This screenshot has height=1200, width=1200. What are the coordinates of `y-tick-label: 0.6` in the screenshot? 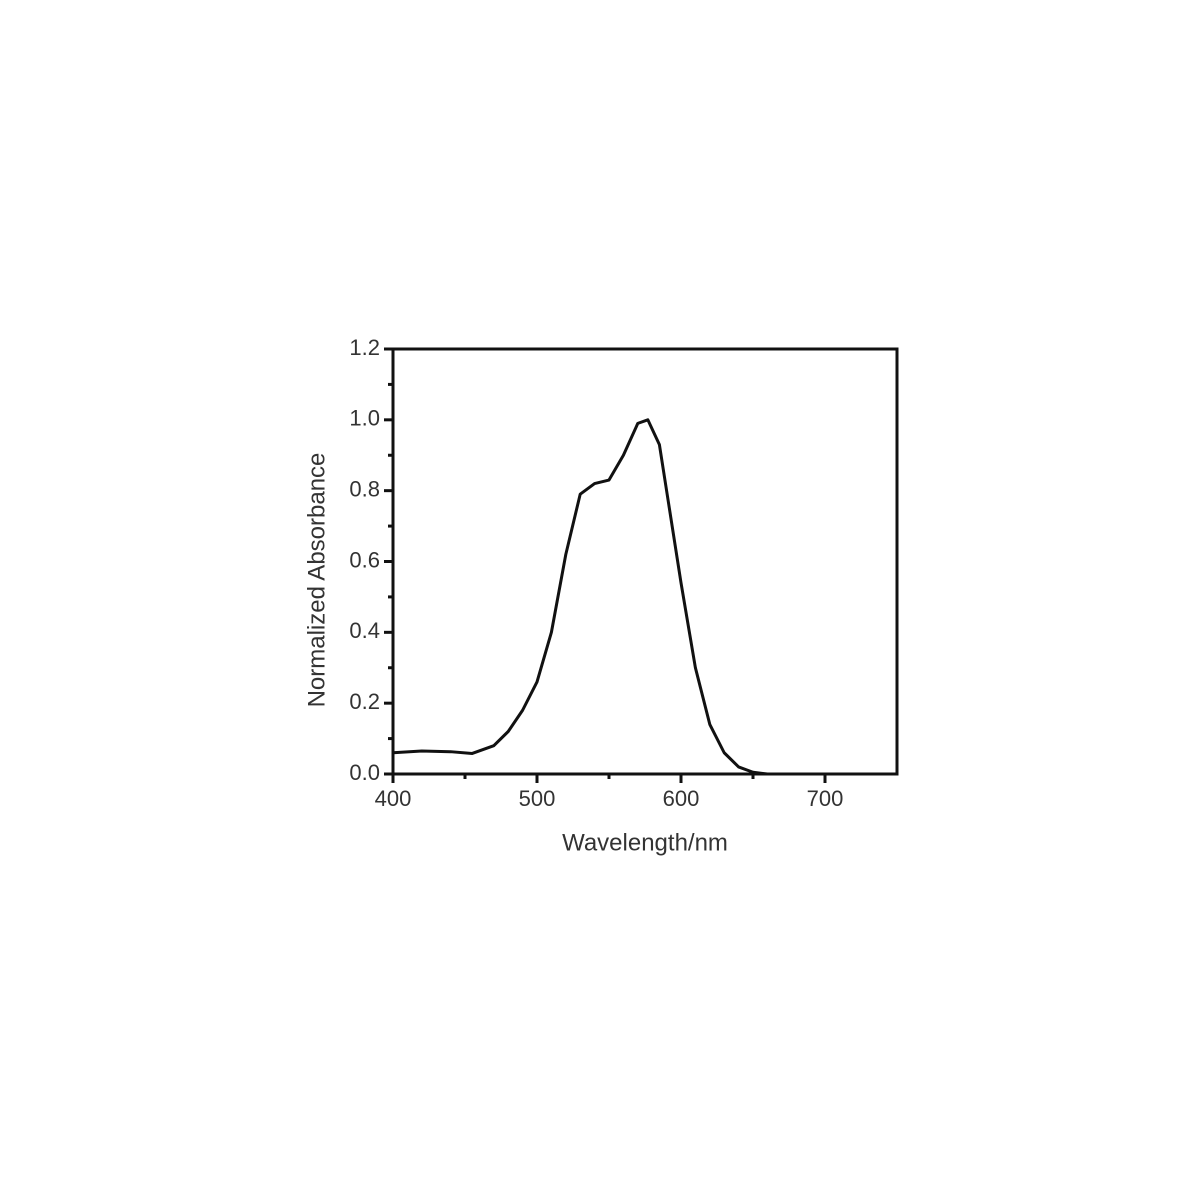 It's located at (364, 559).